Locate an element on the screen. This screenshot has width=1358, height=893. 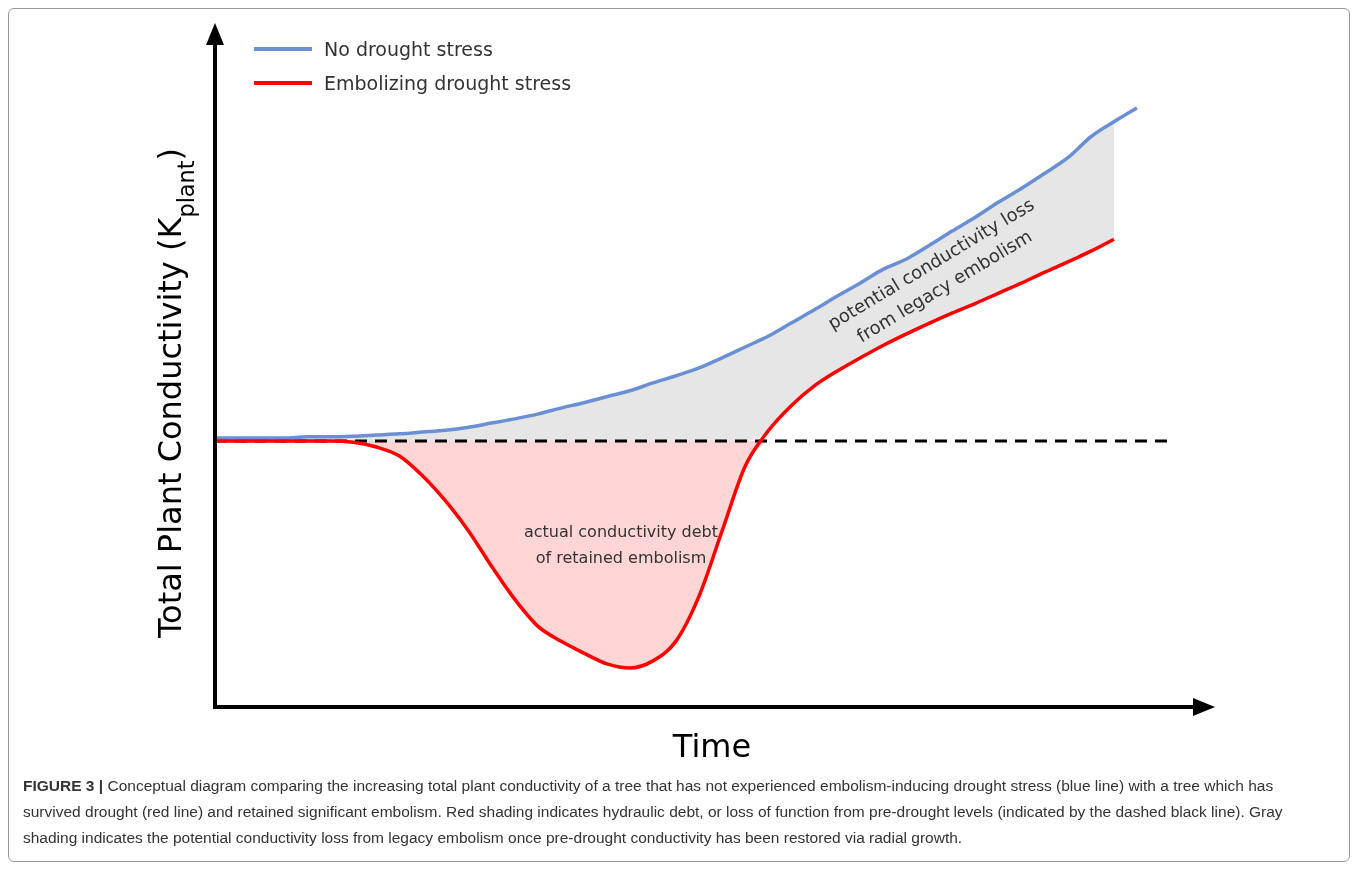
legend-label: No drought stress is located at coordinates (408, 49).